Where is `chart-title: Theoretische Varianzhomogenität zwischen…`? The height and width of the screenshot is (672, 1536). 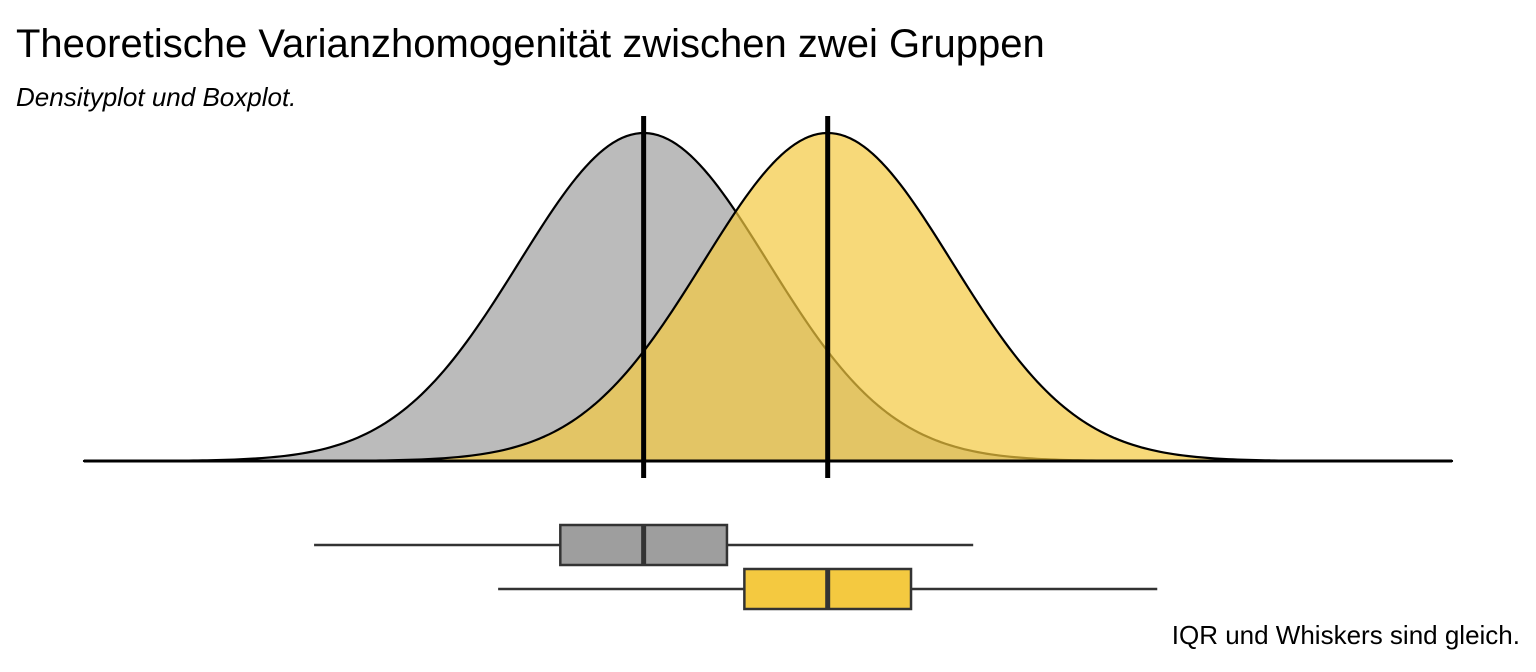
chart-title: Theoretische Varianzhomogenität zwischen… is located at coordinates (530, 44).